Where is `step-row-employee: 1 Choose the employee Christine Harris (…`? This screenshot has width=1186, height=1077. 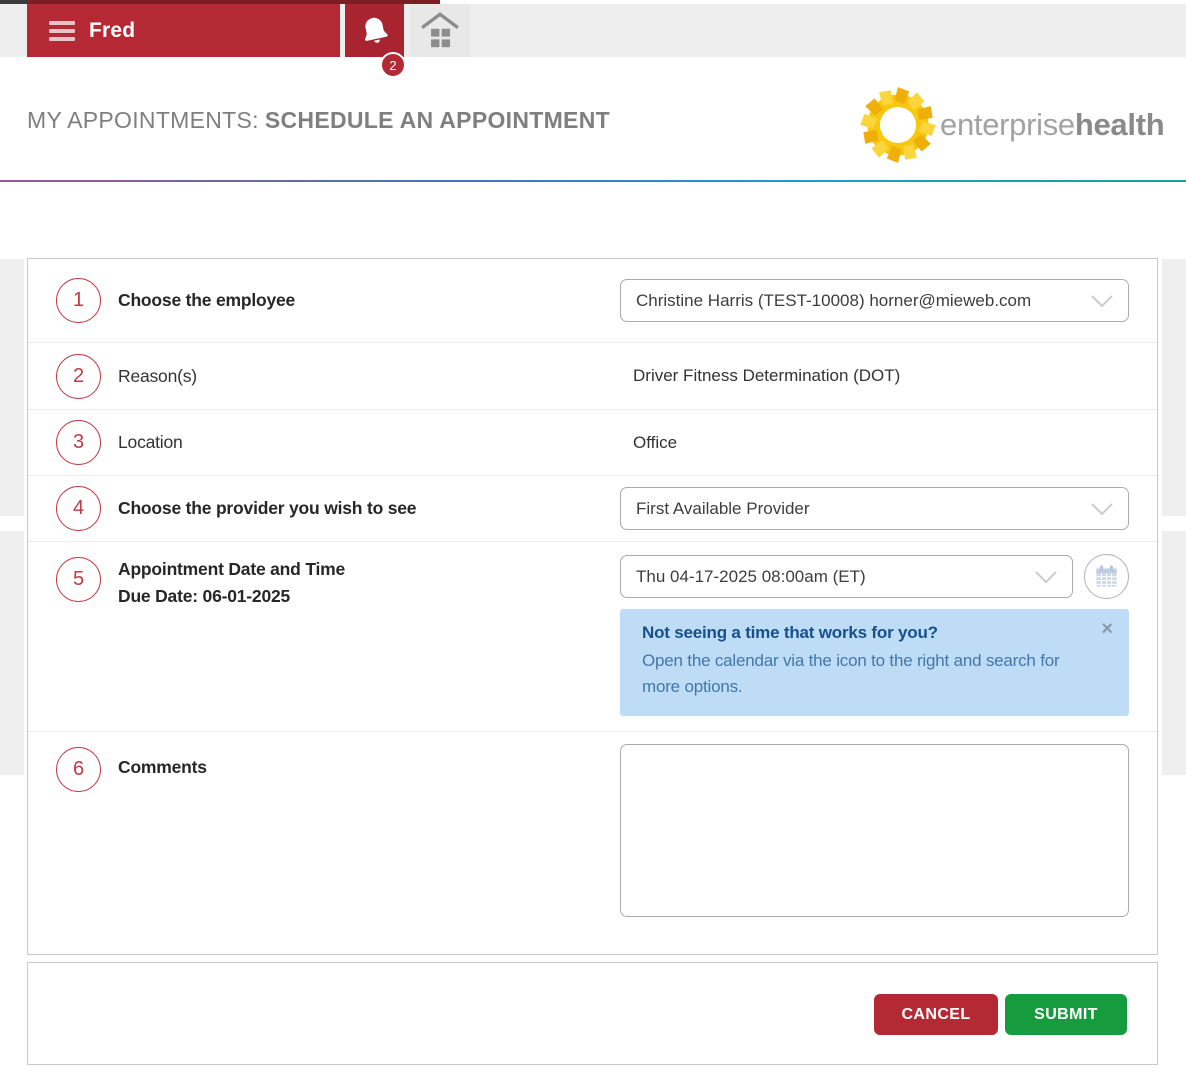 step-row-employee: 1 Choose the employee Christine Harris (… is located at coordinates (592, 301).